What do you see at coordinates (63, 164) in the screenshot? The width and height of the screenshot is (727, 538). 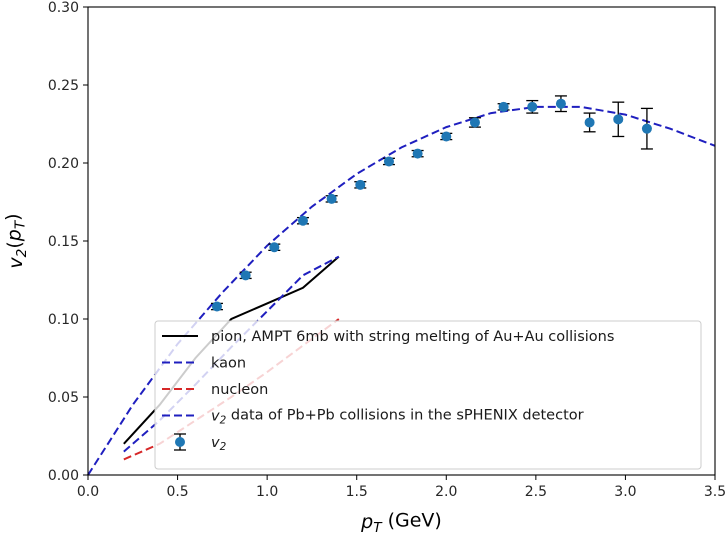 I see `y-tick-label: 0.20` at bounding box center [63, 164].